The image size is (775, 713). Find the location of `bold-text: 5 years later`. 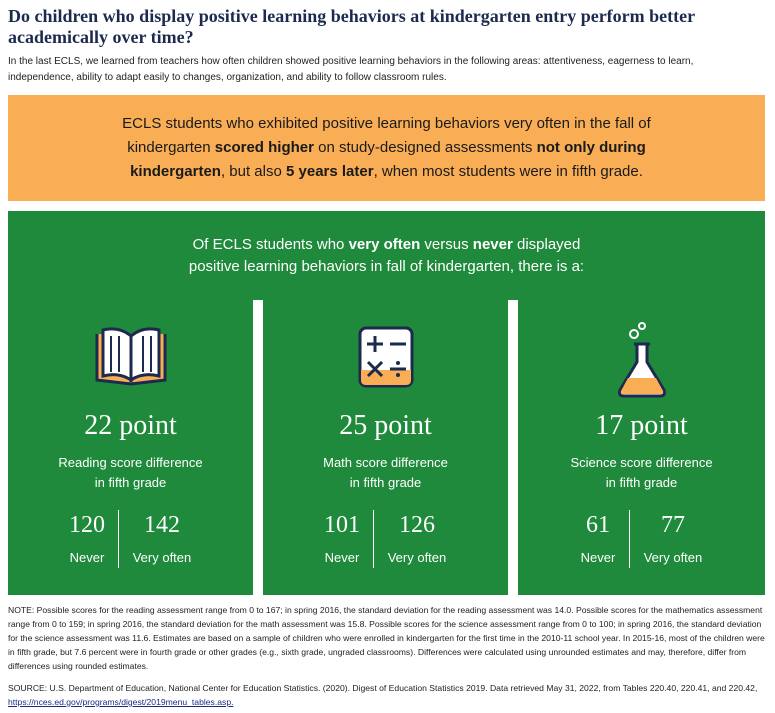

bold-text: 5 years later is located at coordinates (330, 171).